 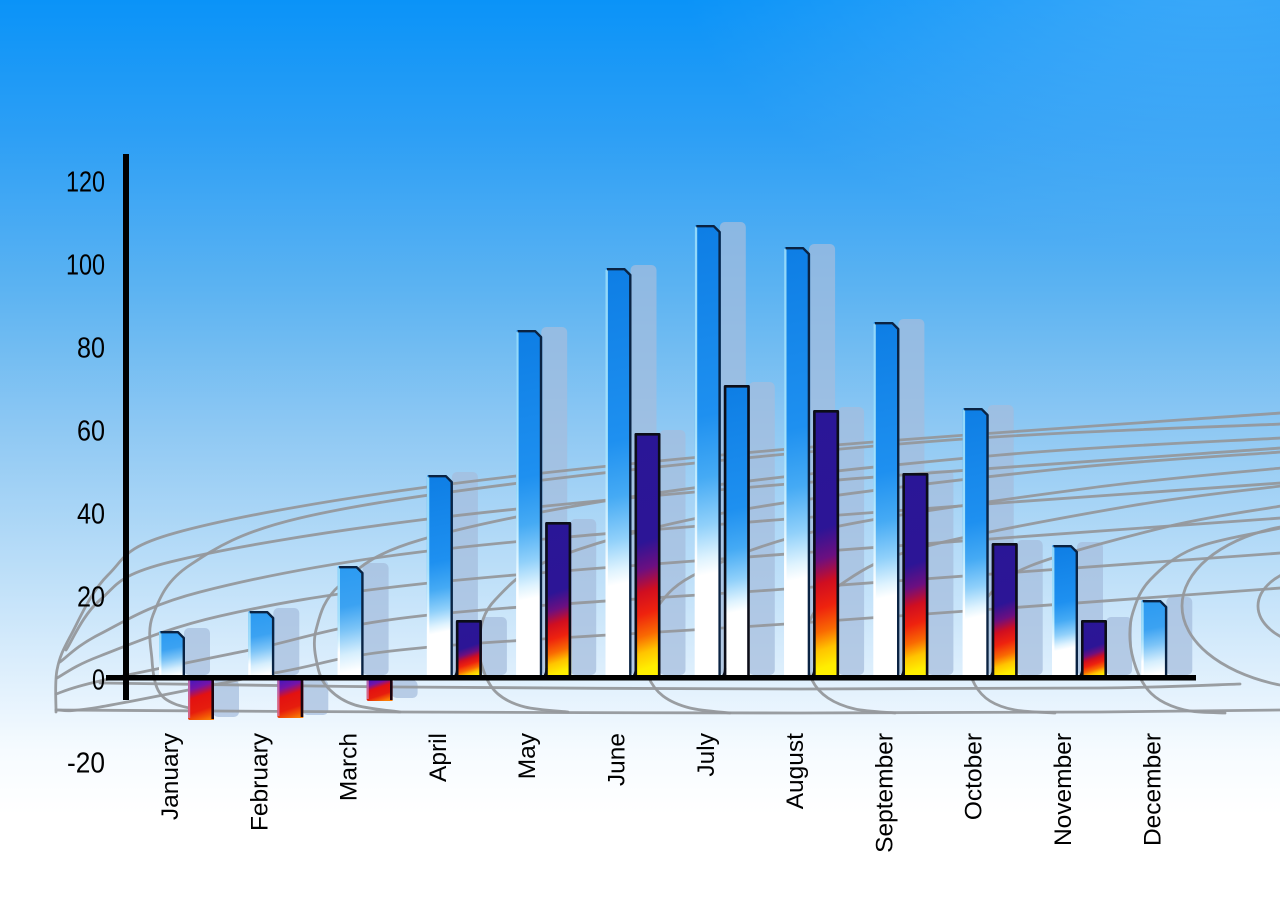 I want to click on svg-text: November, so click(x=1063, y=789).